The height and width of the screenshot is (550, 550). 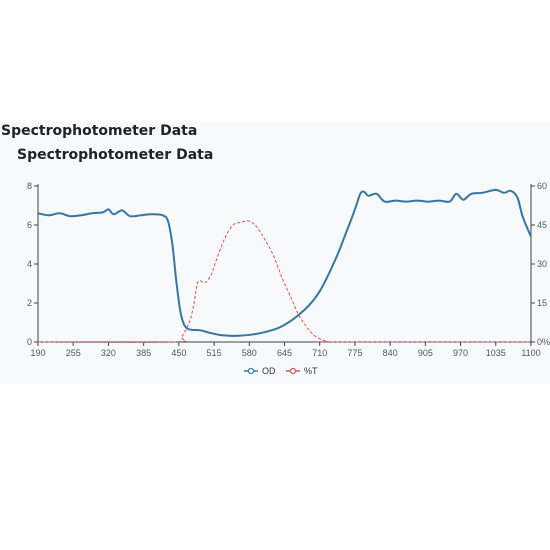 What do you see at coordinates (29, 342) in the screenshot?
I see `y-left-tick-label: 0` at bounding box center [29, 342].